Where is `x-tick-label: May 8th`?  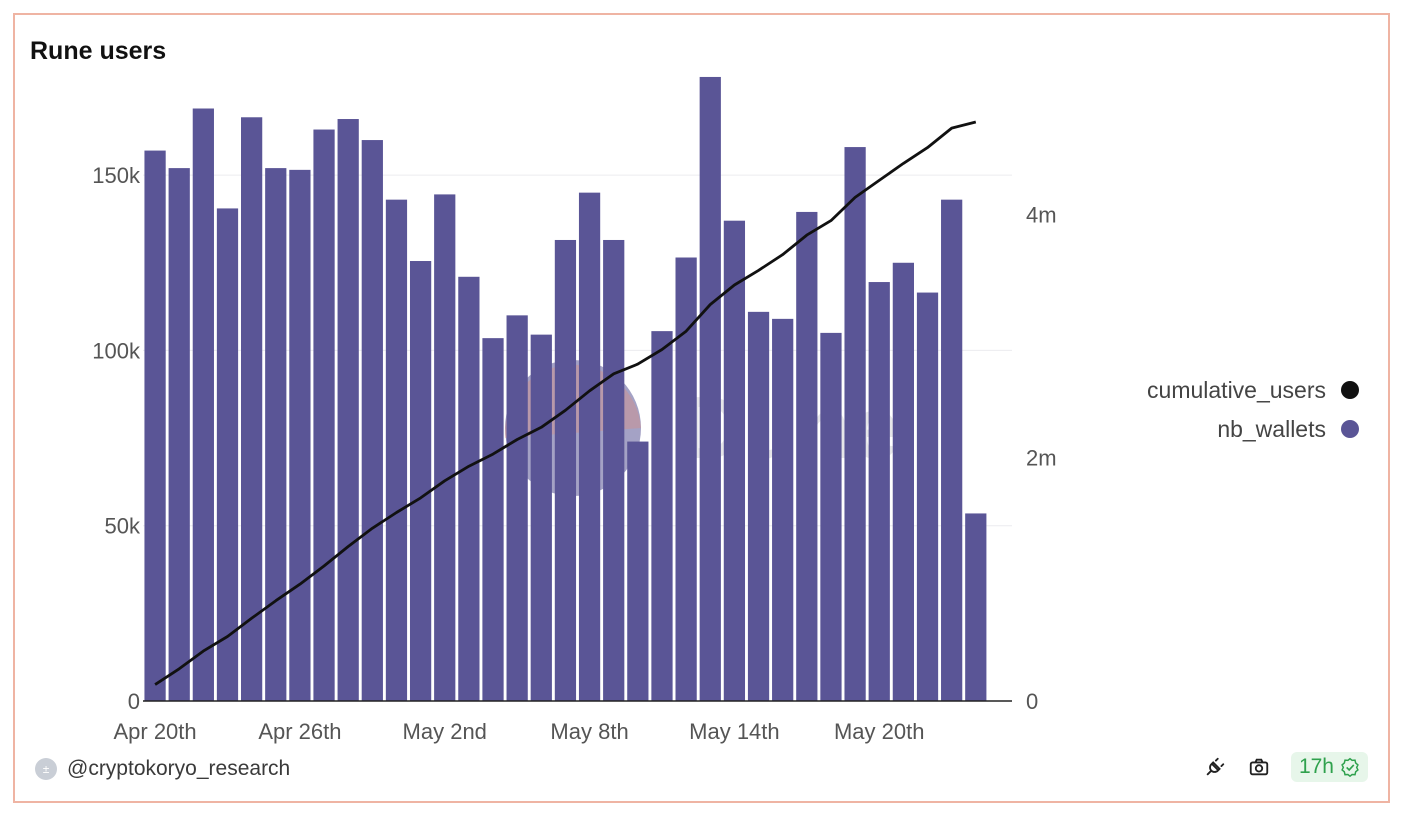
x-tick-label: May 8th is located at coordinates (589, 731).